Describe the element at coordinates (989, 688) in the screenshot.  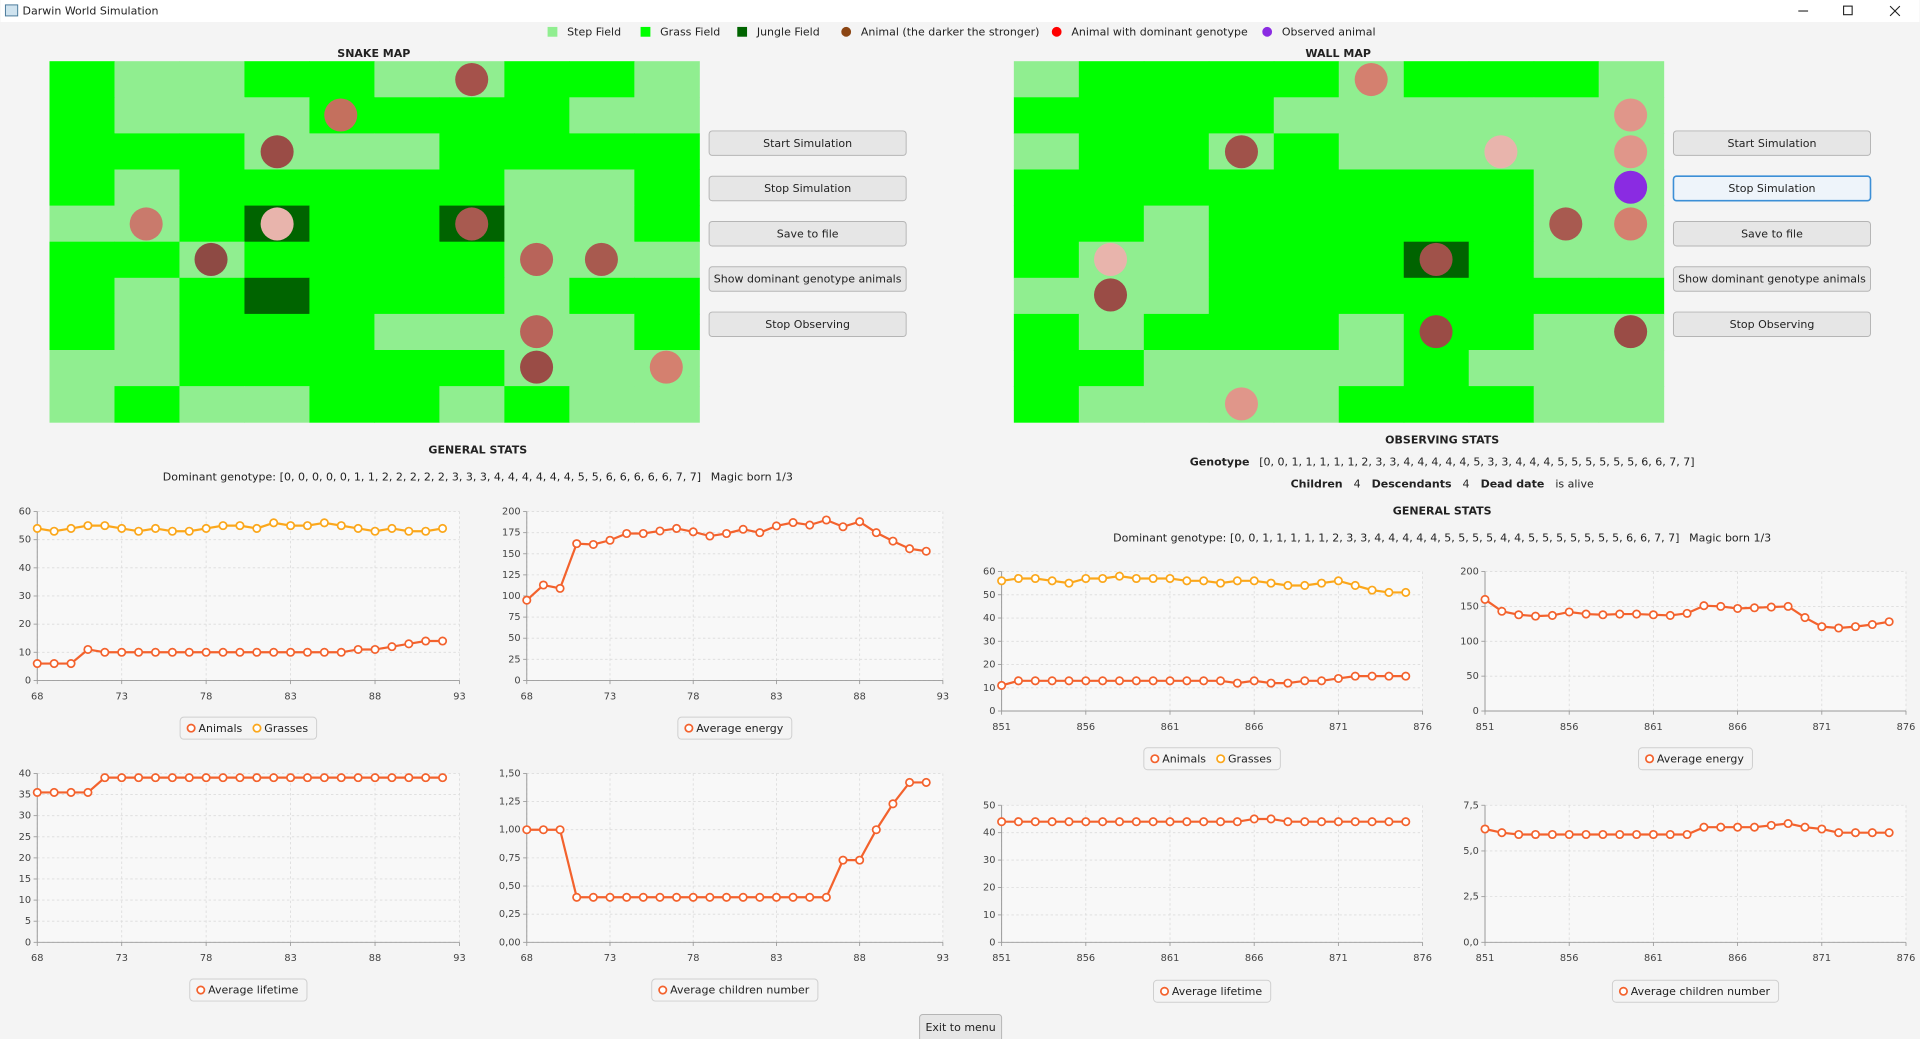
I see `y-tick-label: 10` at that location.